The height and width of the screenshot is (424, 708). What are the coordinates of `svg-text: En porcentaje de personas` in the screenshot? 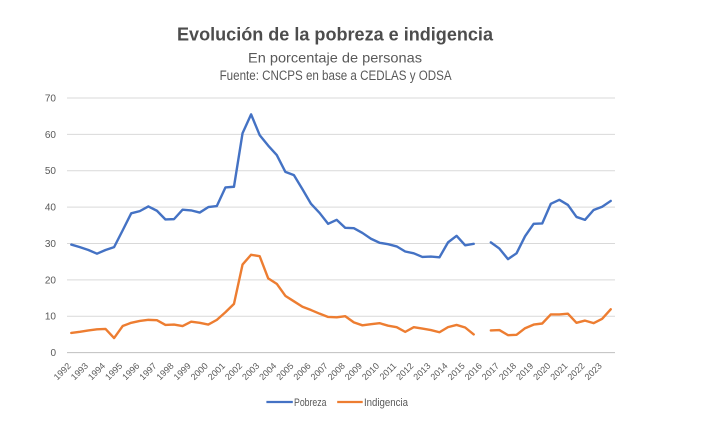 It's located at (335, 57).